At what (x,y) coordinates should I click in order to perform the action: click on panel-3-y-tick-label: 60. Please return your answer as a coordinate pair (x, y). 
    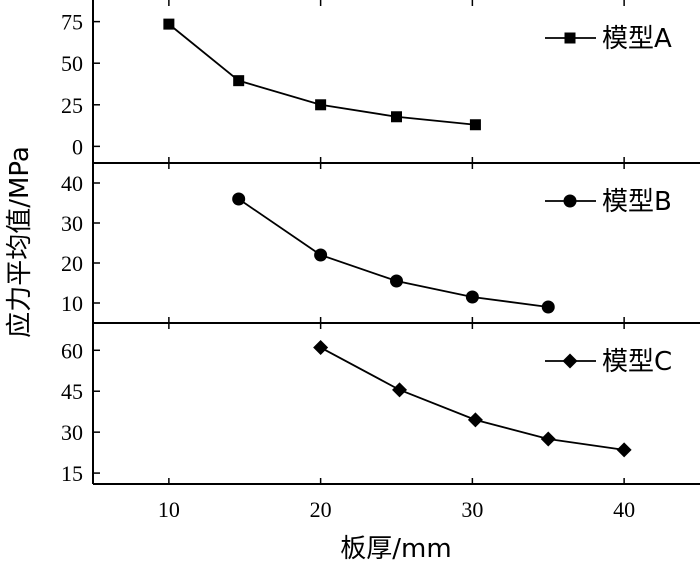
    Looking at the image, I should click on (72, 350).